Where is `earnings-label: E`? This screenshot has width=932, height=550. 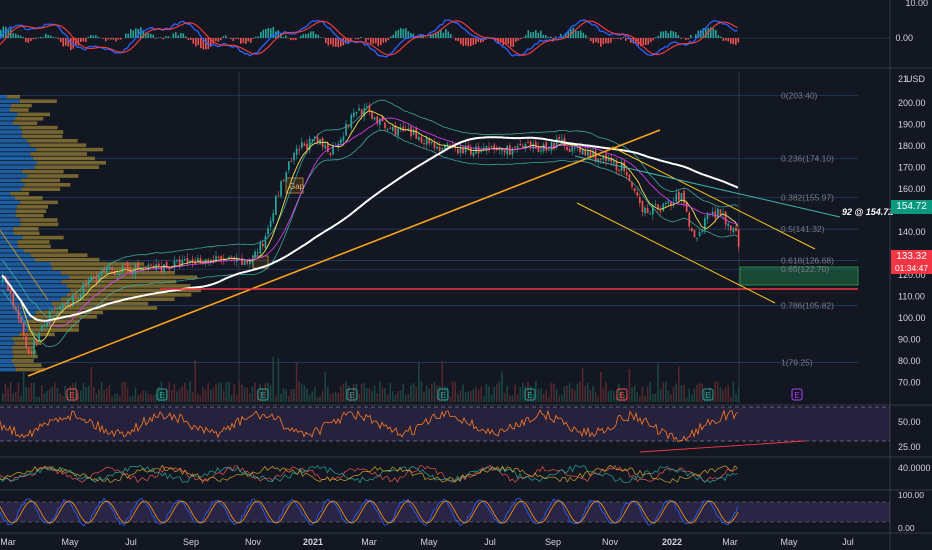
earnings-label: E is located at coordinates (351, 395).